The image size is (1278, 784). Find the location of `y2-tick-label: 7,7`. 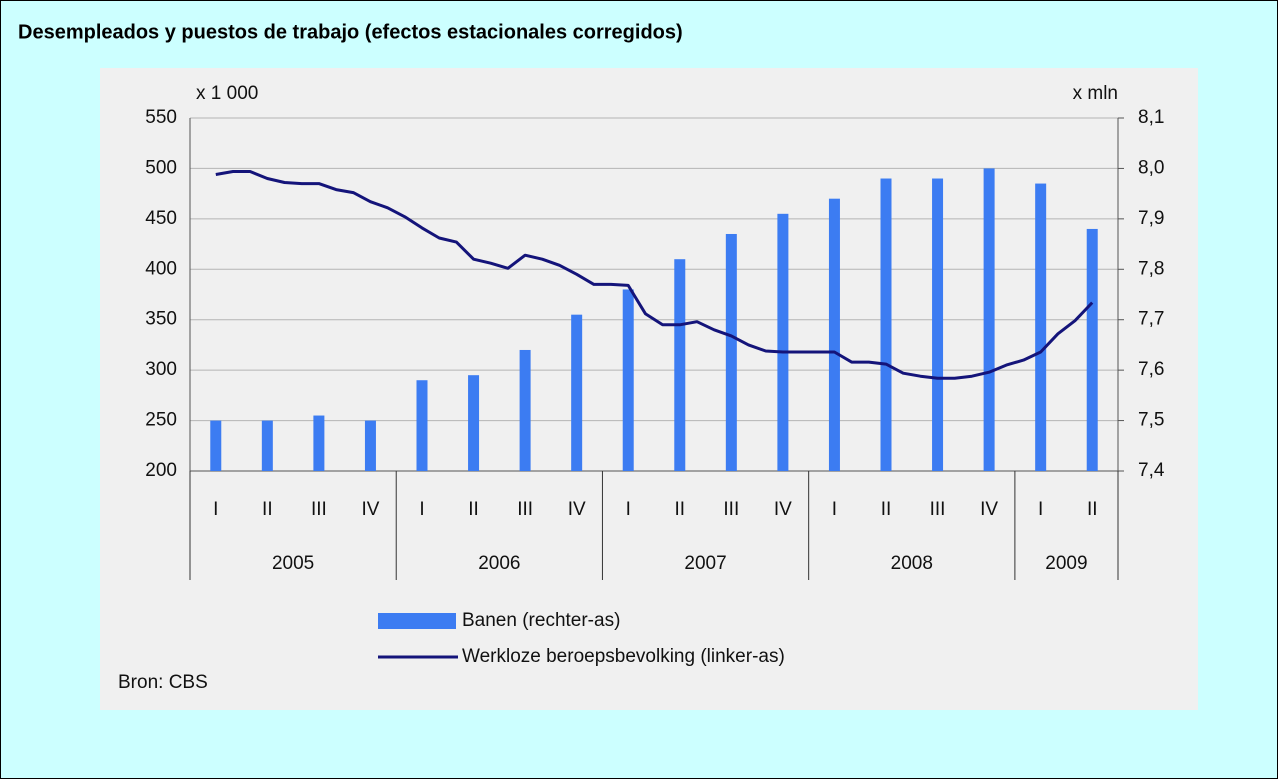

y2-tick-label: 7,7 is located at coordinates (1151, 319).